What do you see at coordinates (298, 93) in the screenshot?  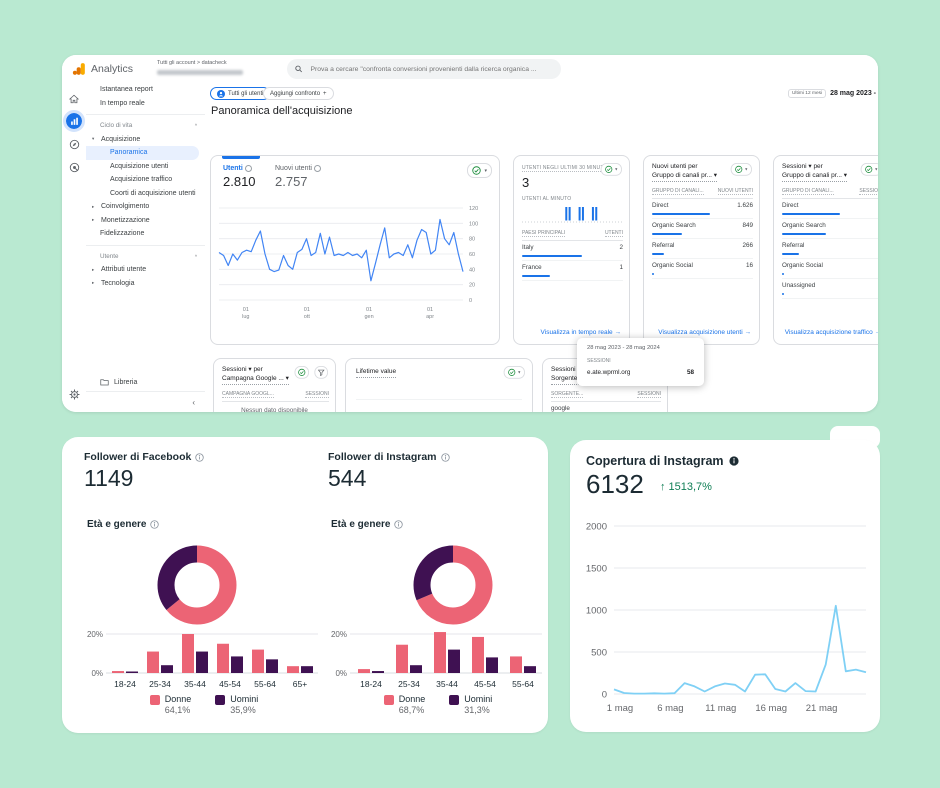 I see `add-comparison-chip: Aggiungi confronto +` at bounding box center [298, 93].